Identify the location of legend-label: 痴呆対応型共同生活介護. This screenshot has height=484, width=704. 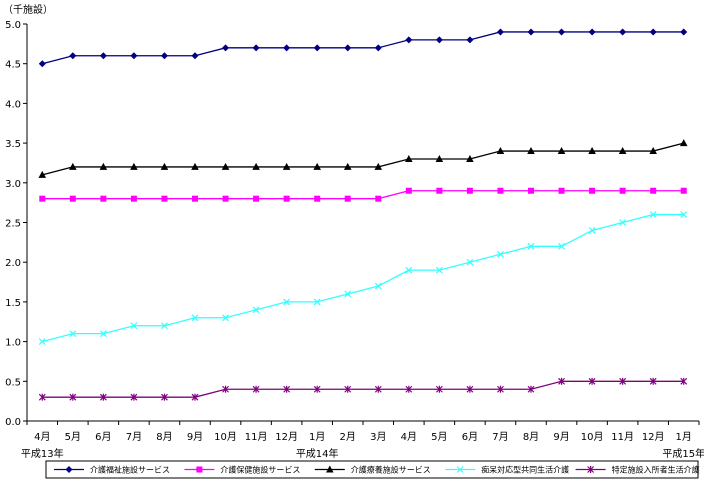
(525, 470).